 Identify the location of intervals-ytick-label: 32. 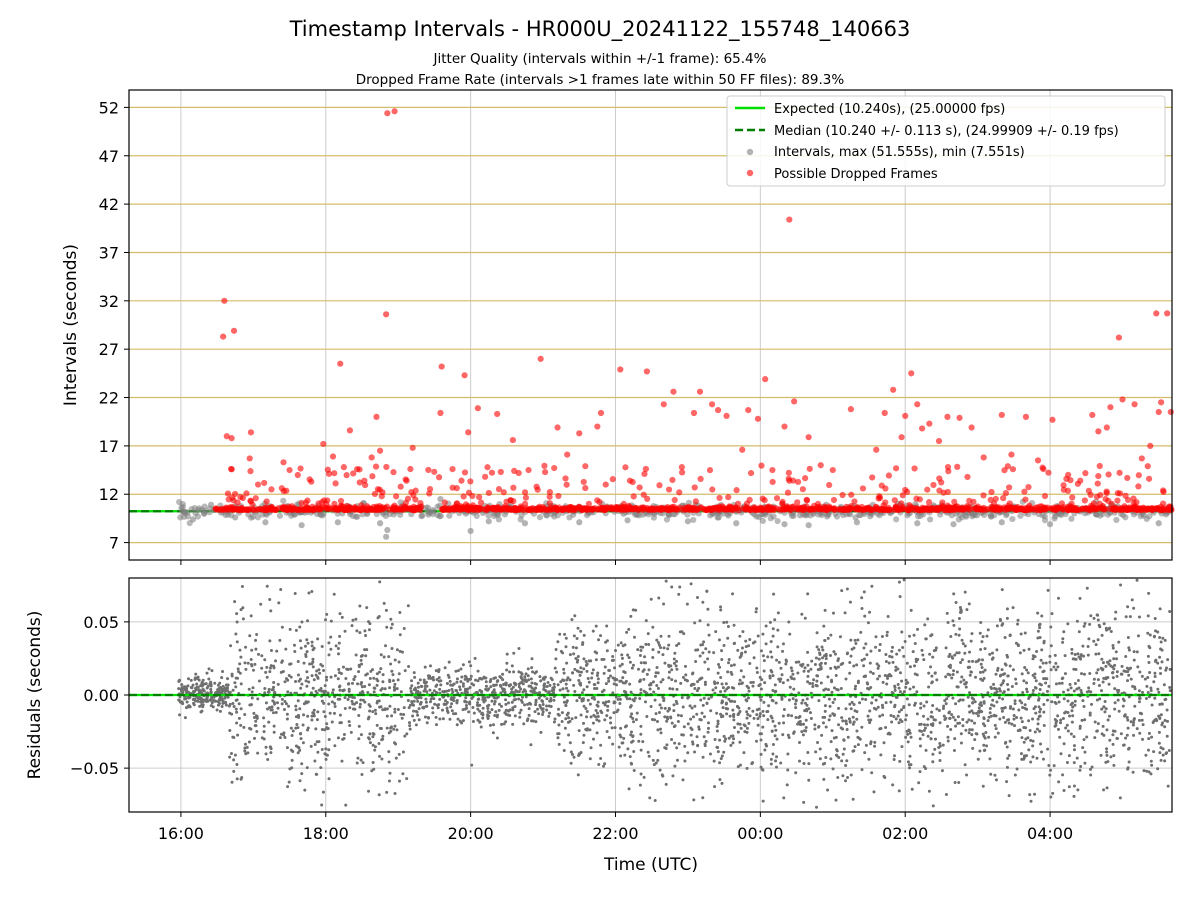
(109, 301).